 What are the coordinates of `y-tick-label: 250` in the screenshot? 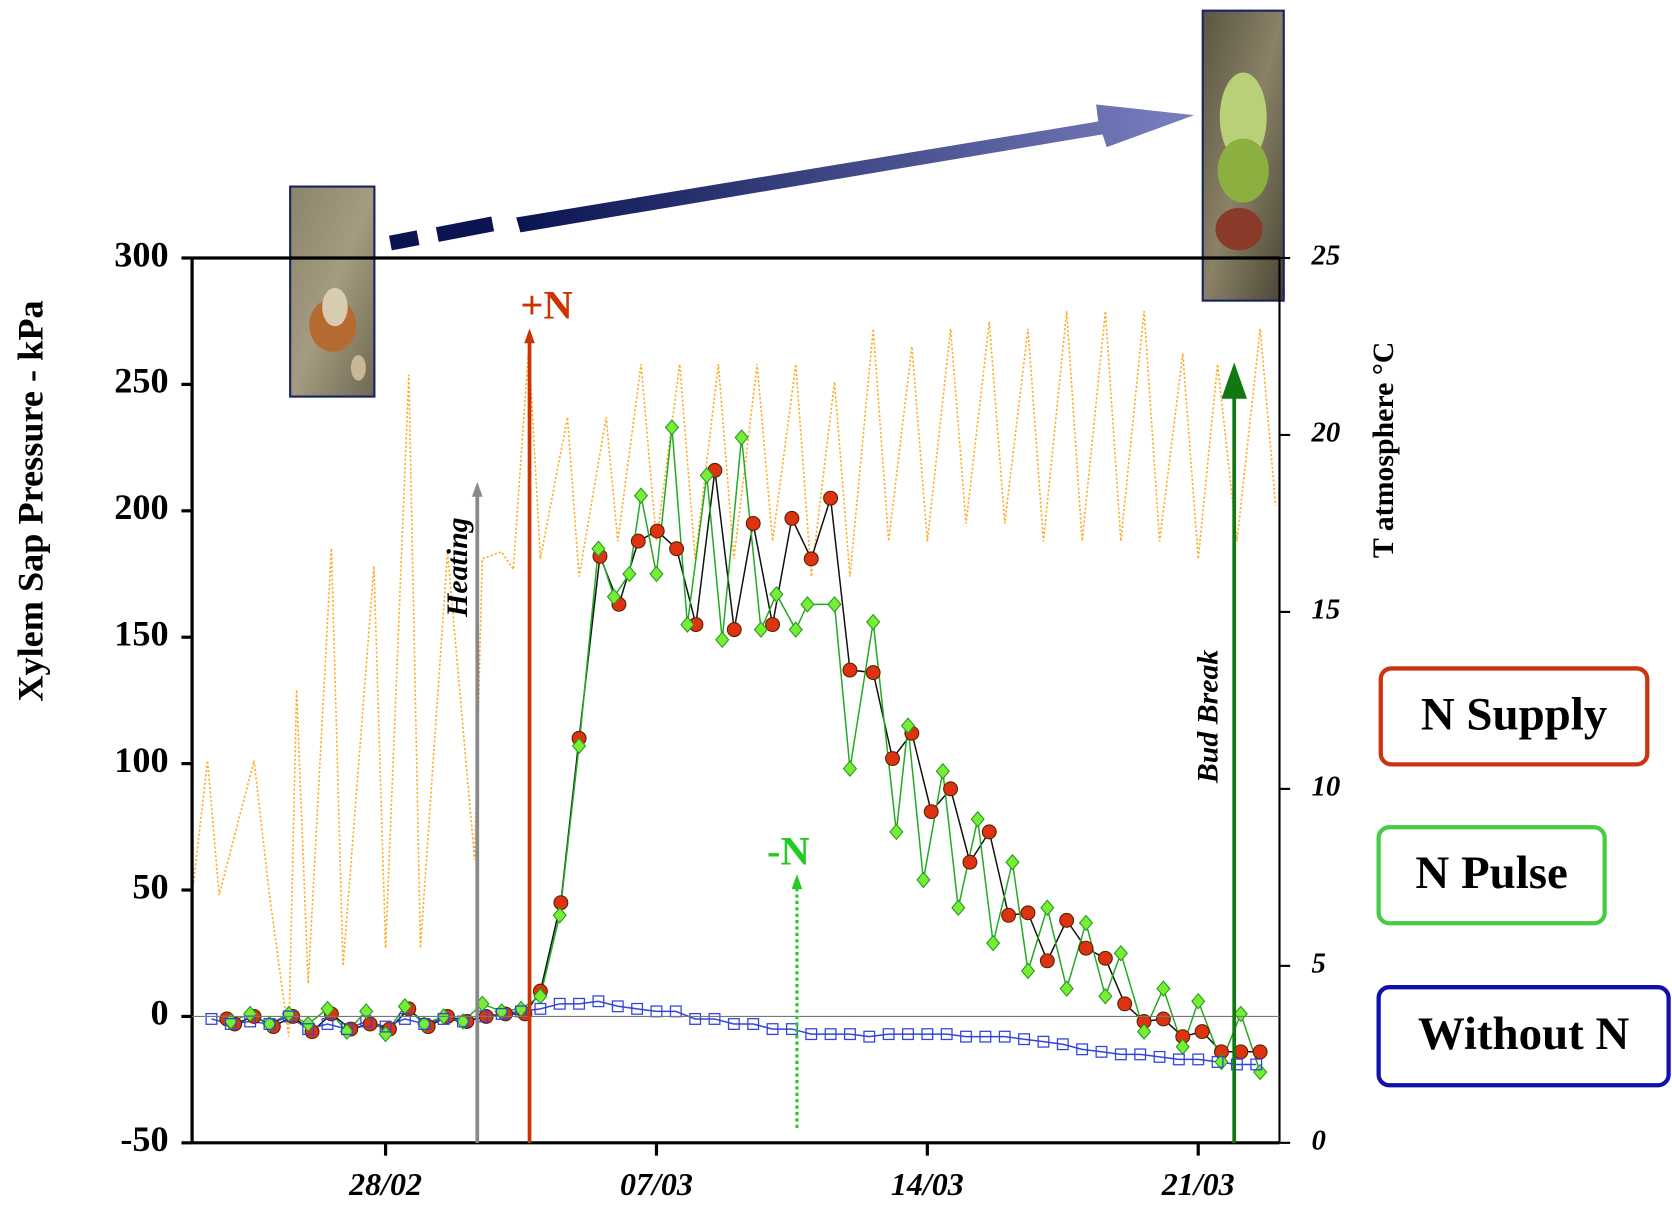 It's located at (141, 381).